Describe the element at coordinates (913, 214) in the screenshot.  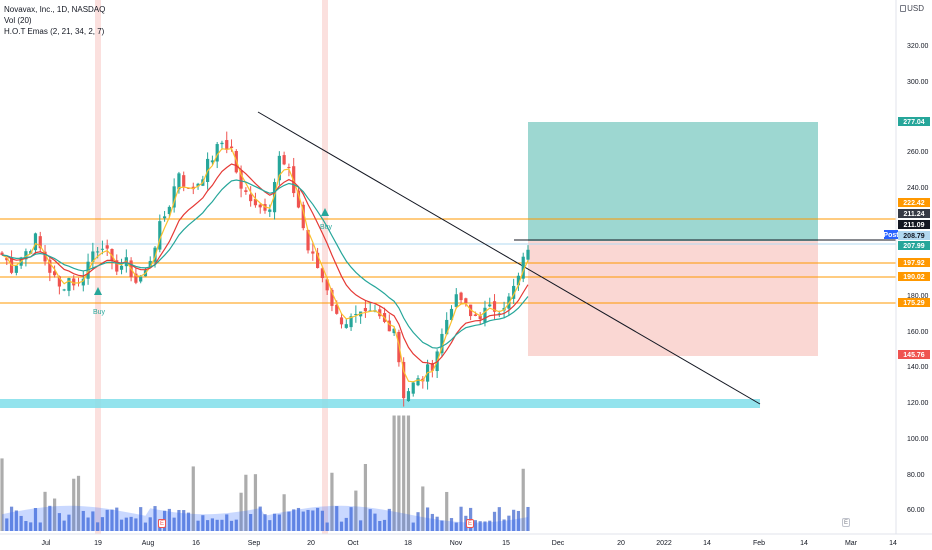
I see `price-tag-211-24: 211.24` at that location.